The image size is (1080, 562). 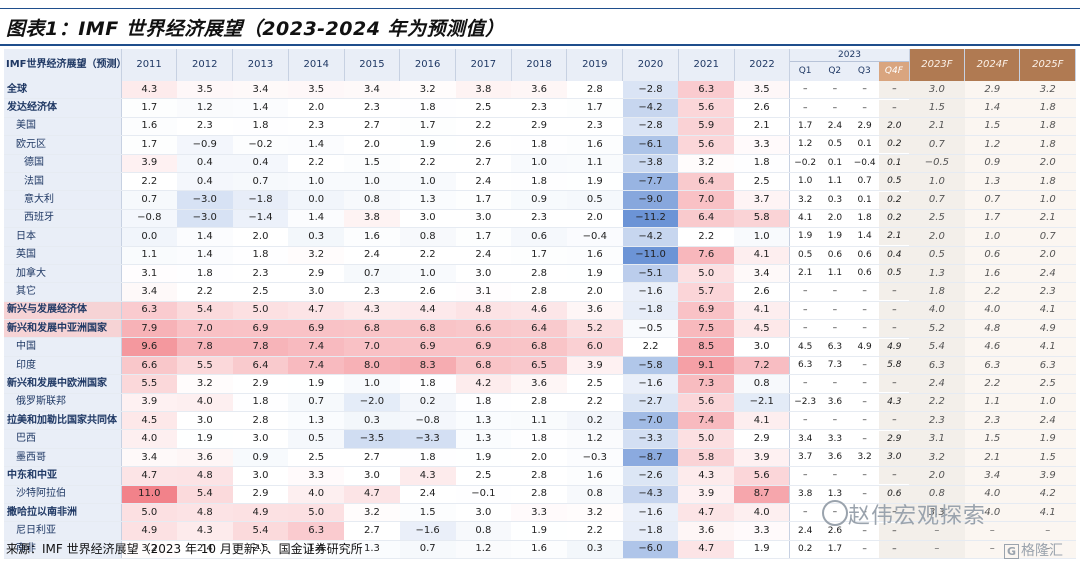 What do you see at coordinates (539, 311) in the screenshot?
I see `cell-year-value: 4.6` at bounding box center [539, 311].